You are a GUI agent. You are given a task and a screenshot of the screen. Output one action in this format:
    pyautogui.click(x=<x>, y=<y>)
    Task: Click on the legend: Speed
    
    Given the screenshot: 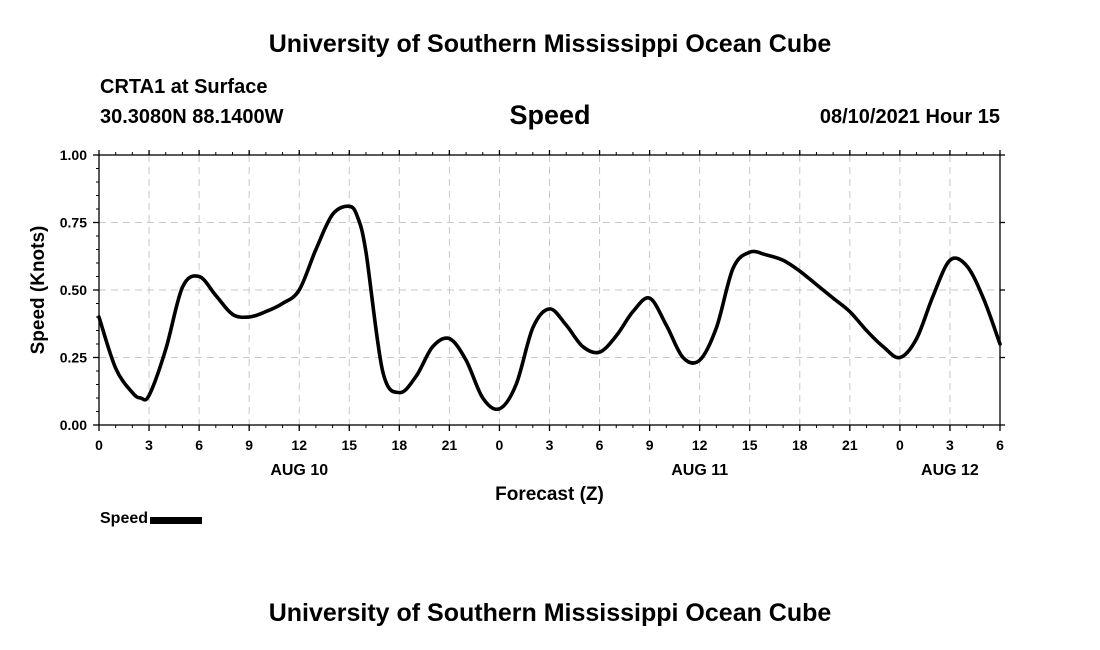 What is the action you would take?
    pyautogui.click(x=151, y=519)
    